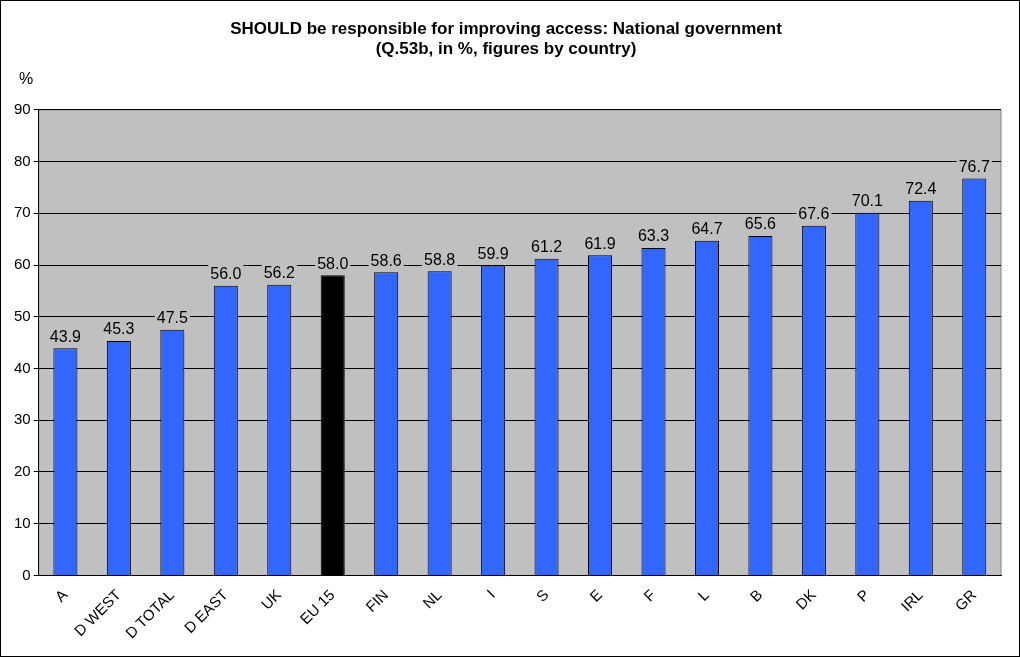 The height and width of the screenshot is (657, 1020). I want to click on x-tick-label: P, so click(863, 595).